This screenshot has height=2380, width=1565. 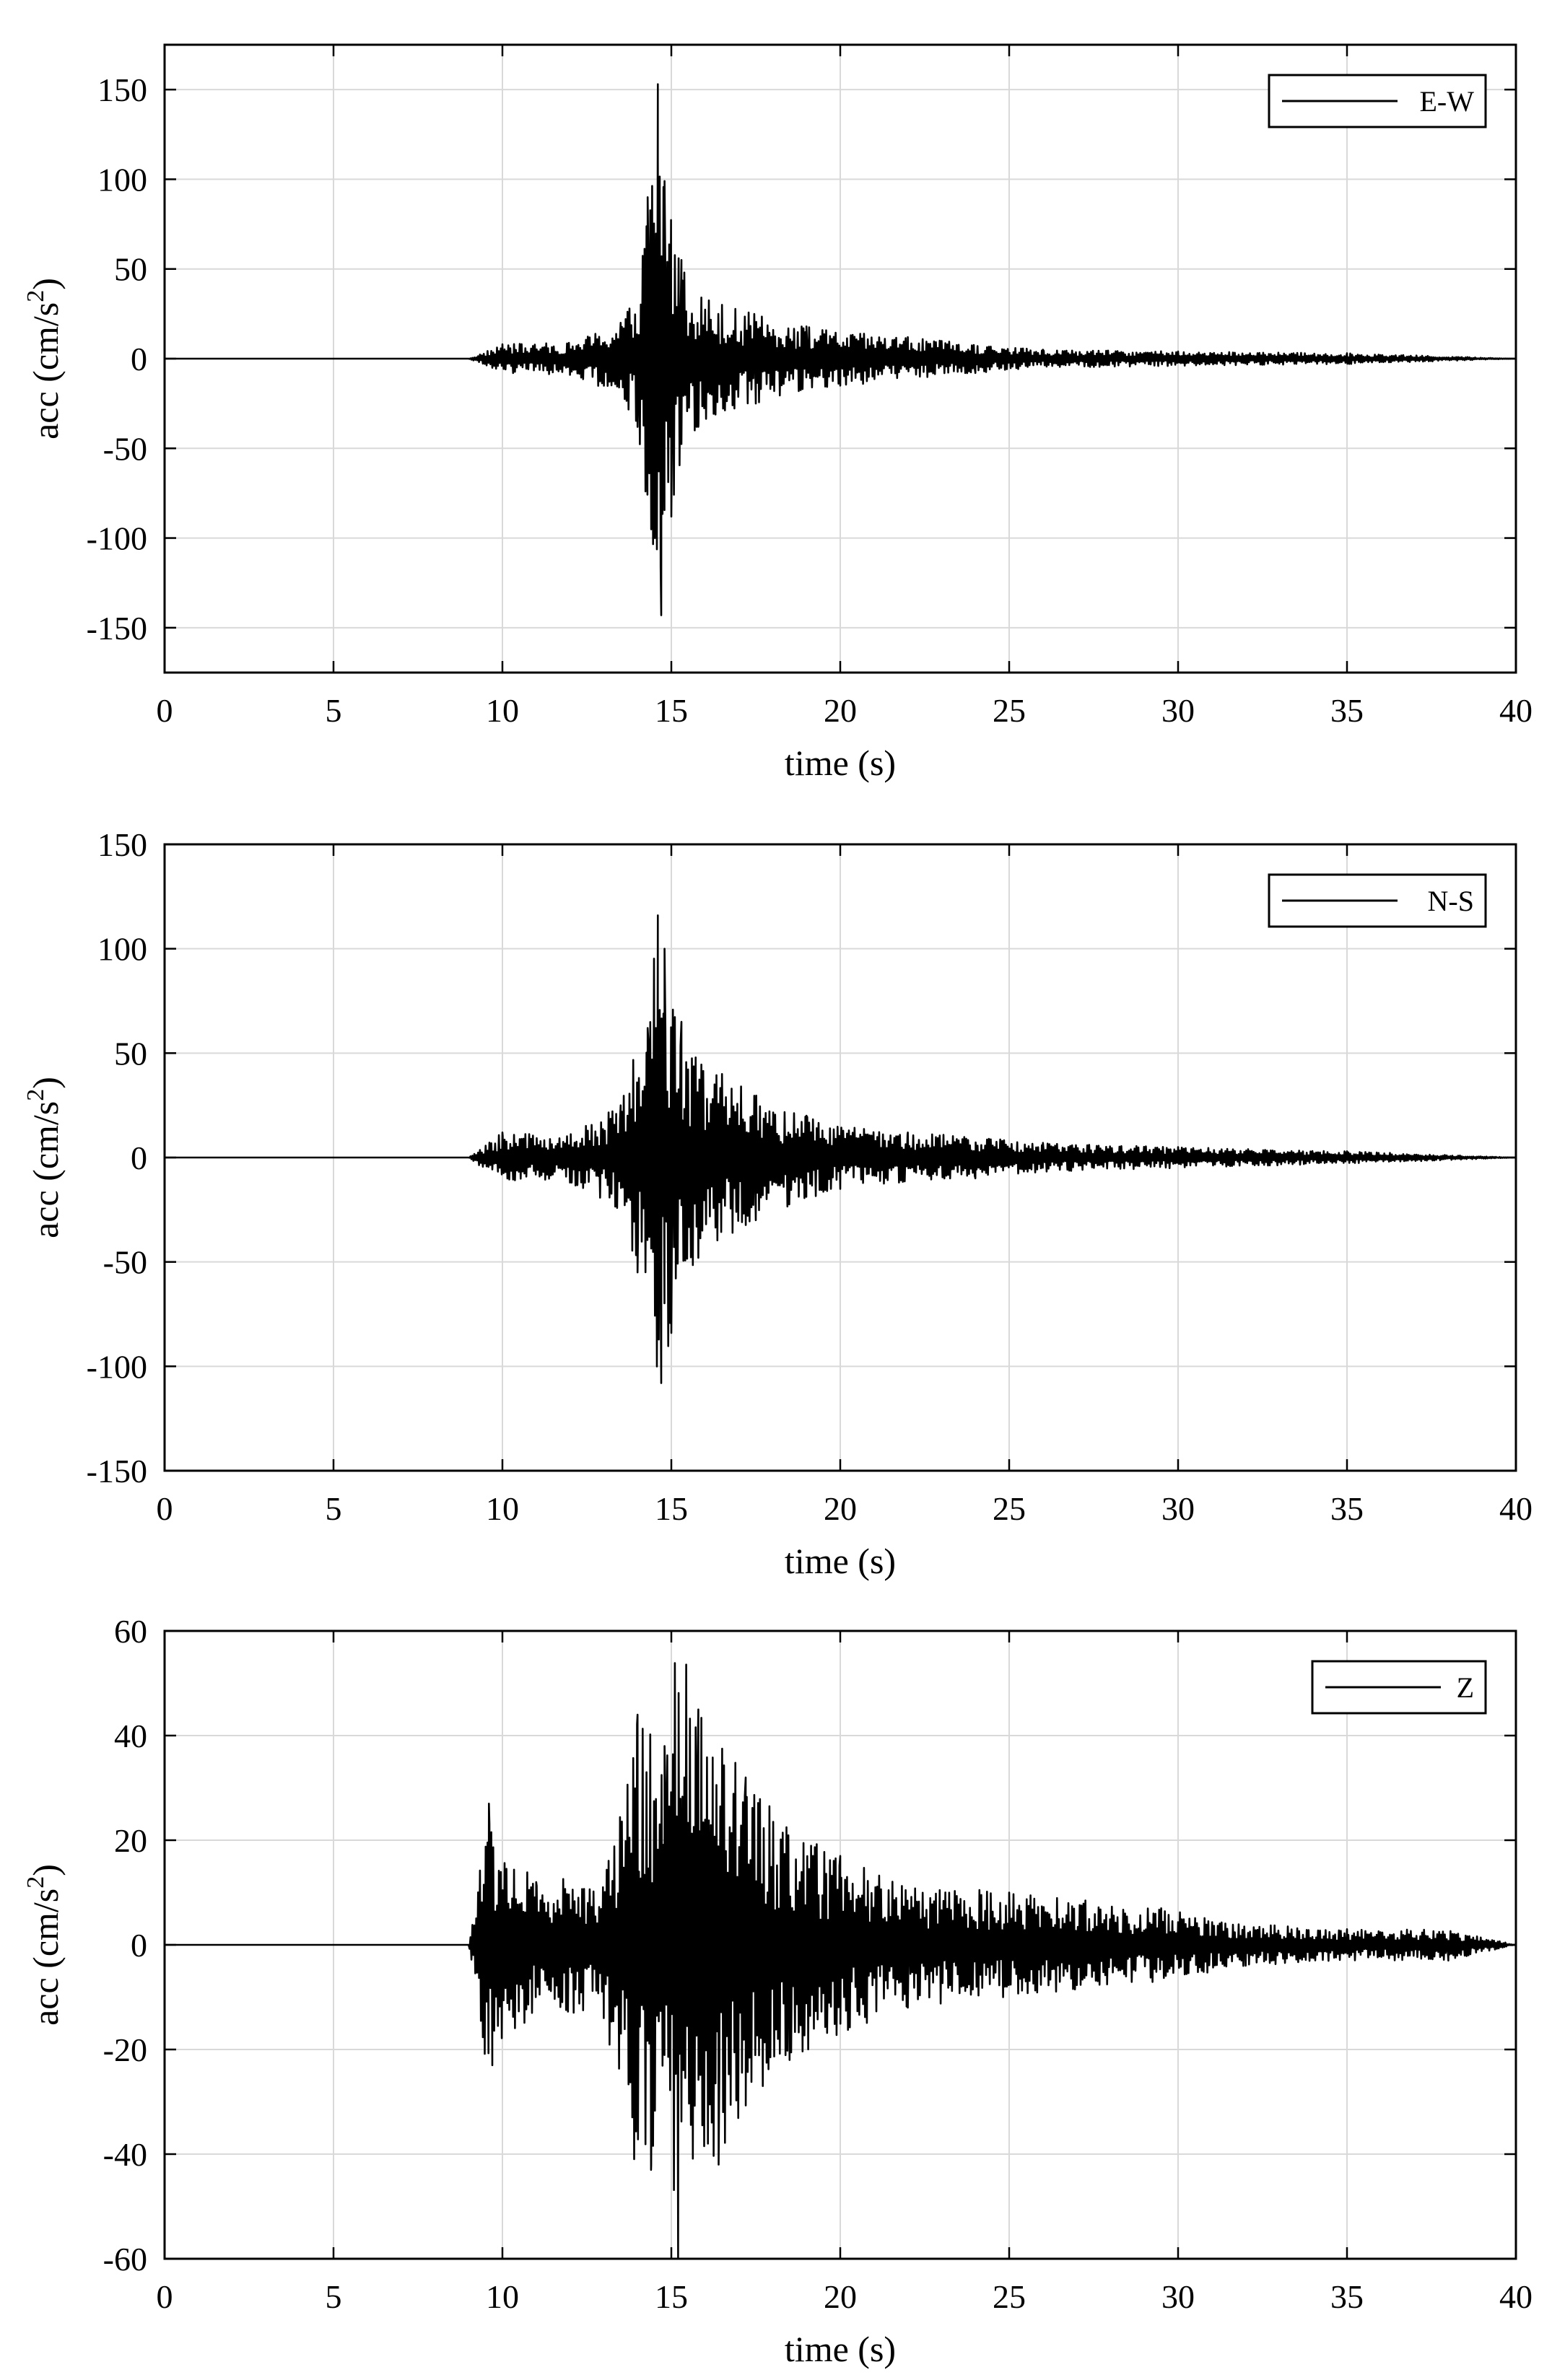 What do you see at coordinates (1377, 900) in the screenshot?
I see `legend: N-S` at bounding box center [1377, 900].